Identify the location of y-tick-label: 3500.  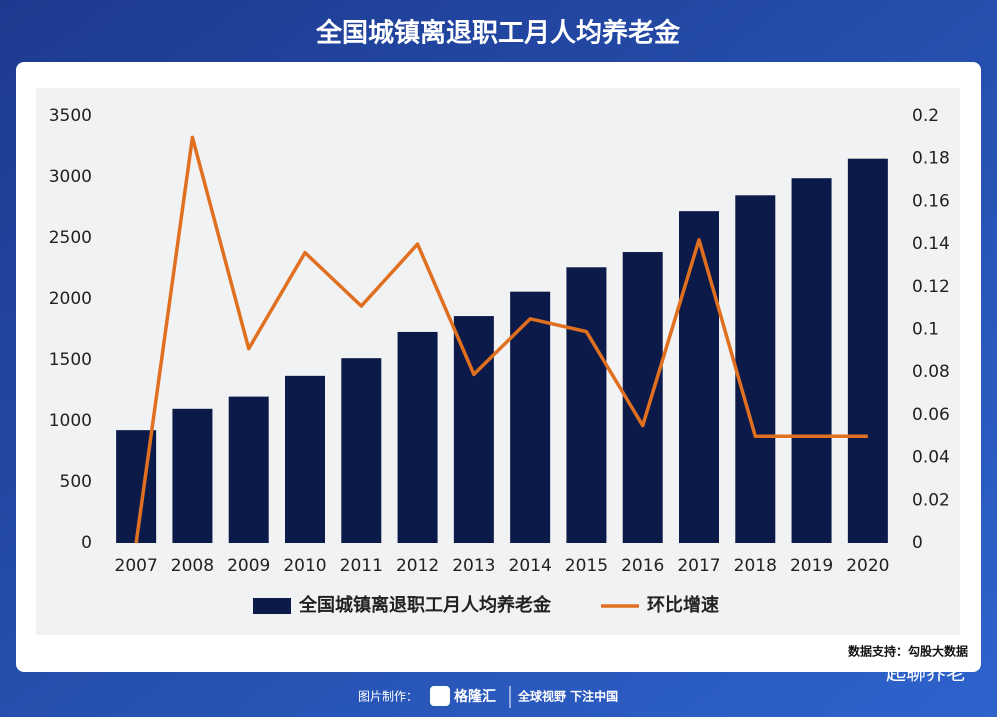
(70, 116).